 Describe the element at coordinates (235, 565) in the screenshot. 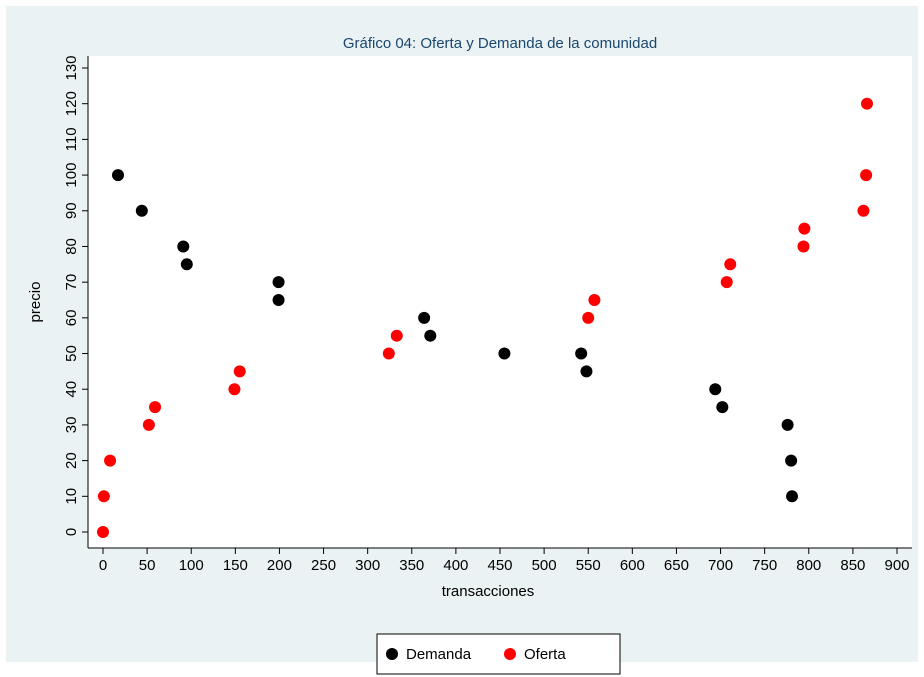

I see `x-tick-label: 150` at that location.